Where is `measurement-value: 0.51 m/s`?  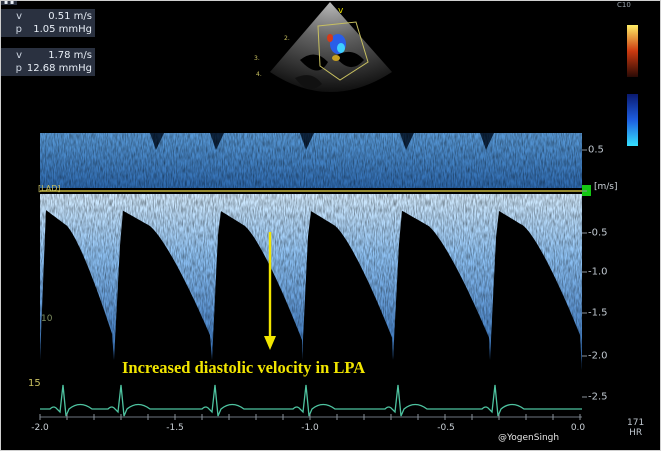 measurement-value: 0.51 m/s is located at coordinates (70, 16).